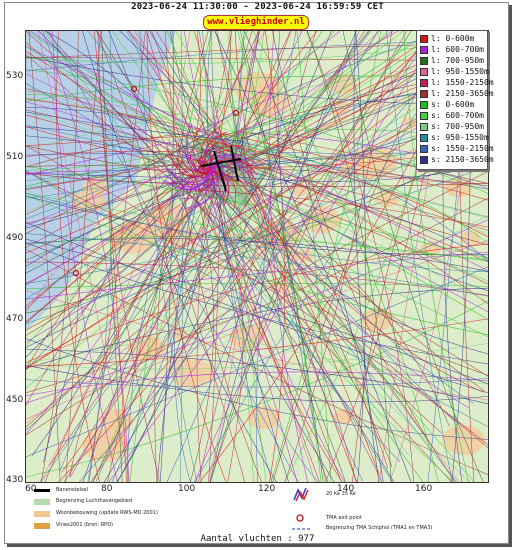 Image resolution: width=515 pixels, height=550 pixels. I want to click on flight-count: Aantal vluchten : 977, so click(257, 539).